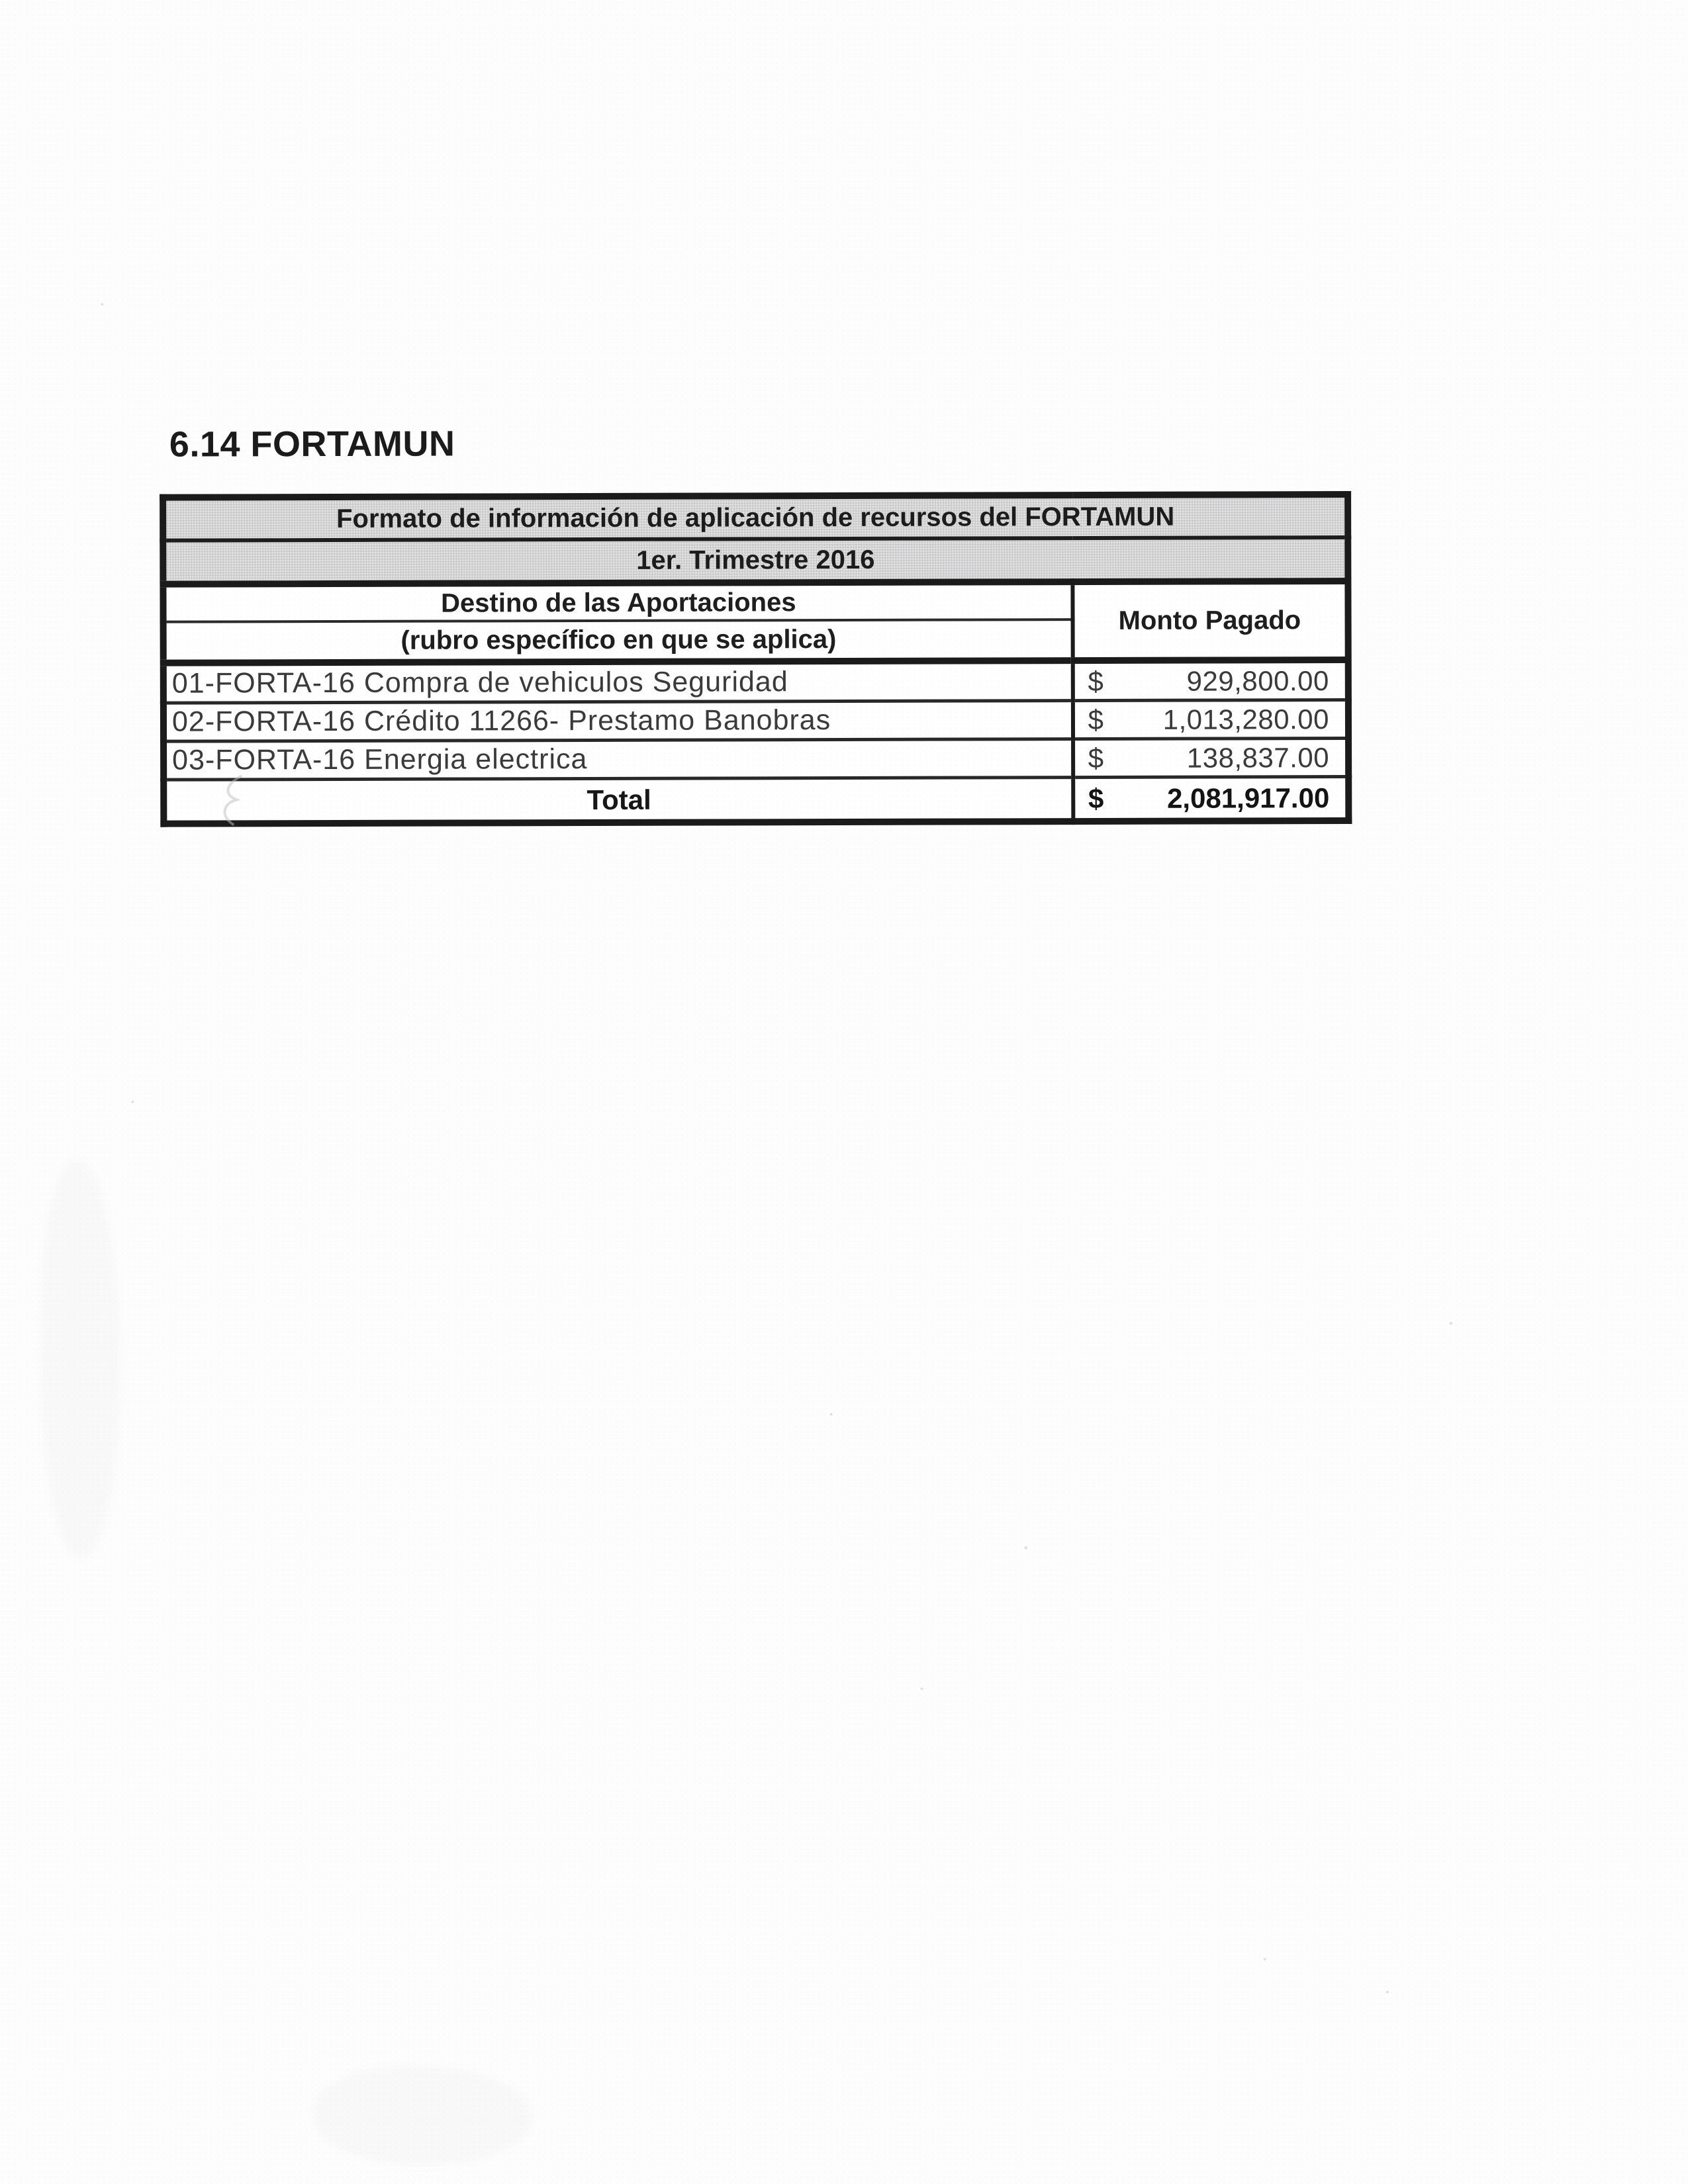  I want to click on column-header-destino-line1: Destino de las Aportaciones, so click(618, 602).